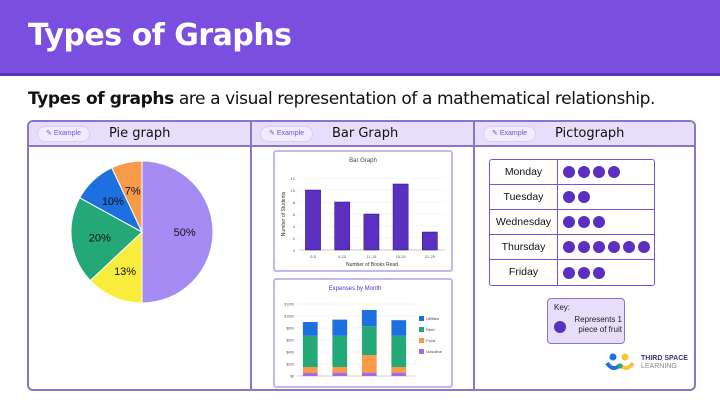 The width and height of the screenshot is (720, 412). Describe the element at coordinates (430, 256) in the screenshot. I see `x-tick-label: 21-25` at that location.